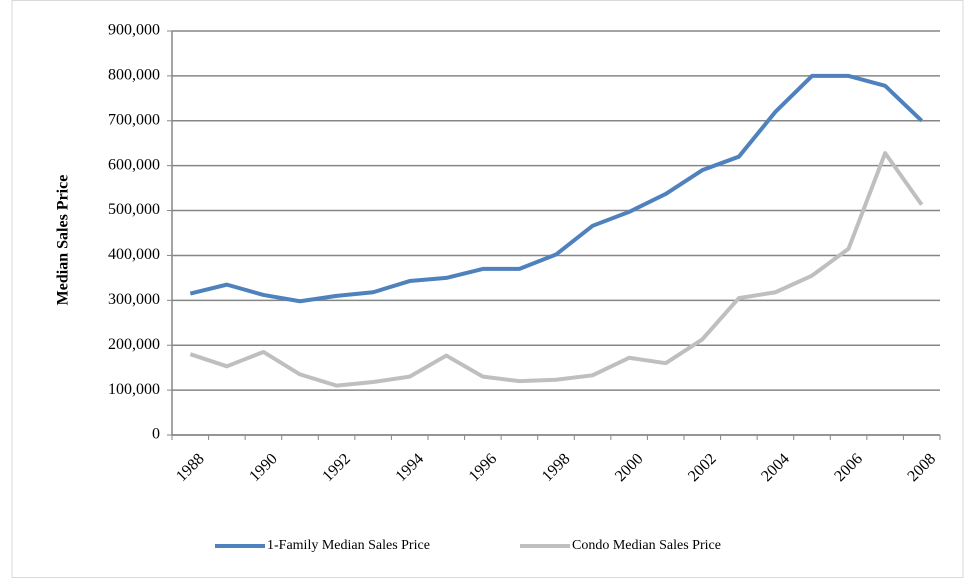 The height and width of the screenshot is (578, 964). Describe the element at coordinates (134, 75) in the screenshot. I see `y-tick-label: 800,000` at that location.